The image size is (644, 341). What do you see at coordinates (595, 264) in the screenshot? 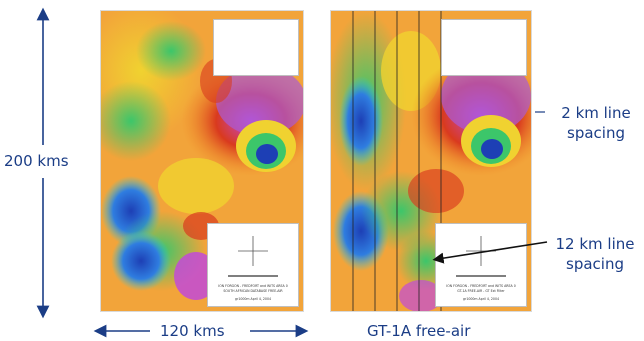
I see `annotation-12km-line2: spacing` at bounding box center [595, 264].